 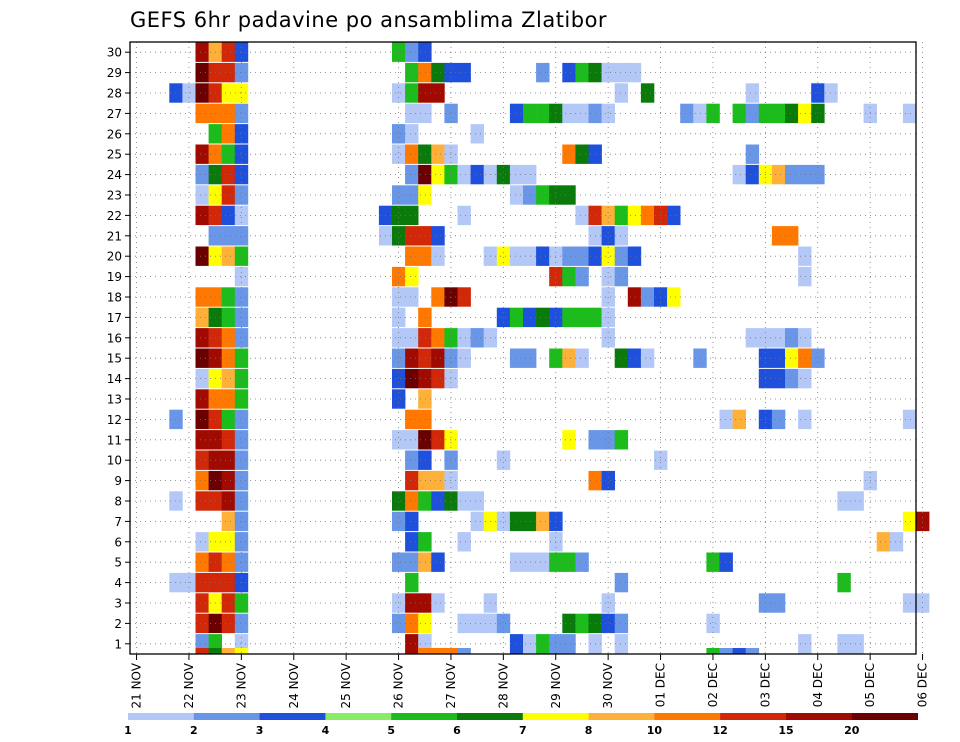 I want to click on x-tick-label: 01 DEC, so click(x=661, y=685).